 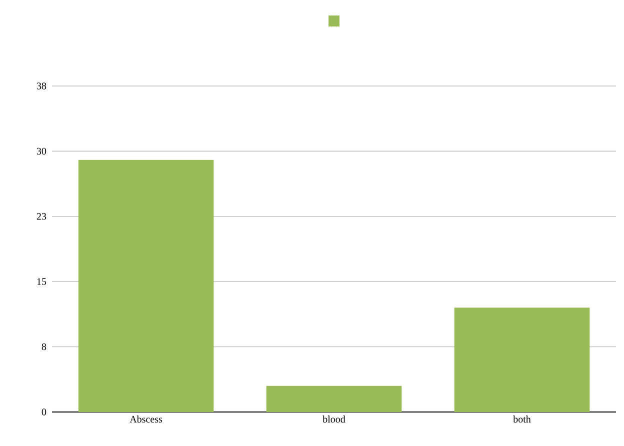 I want to click on x-tick-label: both, so click(x=522, y=419).